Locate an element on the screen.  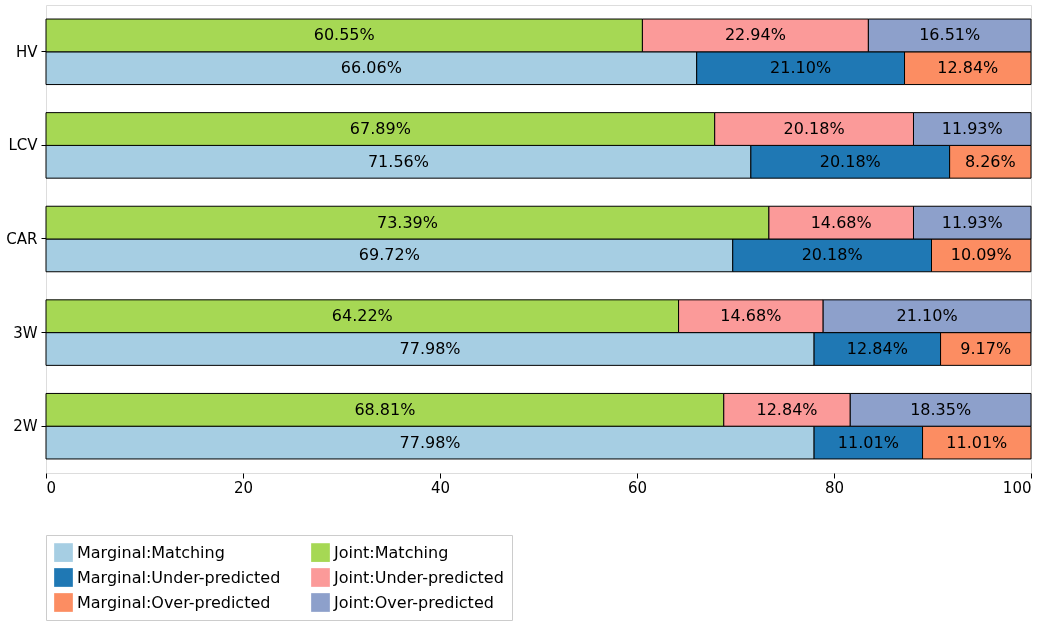
data-label: 22.94% is located at coordinates (755, 35).